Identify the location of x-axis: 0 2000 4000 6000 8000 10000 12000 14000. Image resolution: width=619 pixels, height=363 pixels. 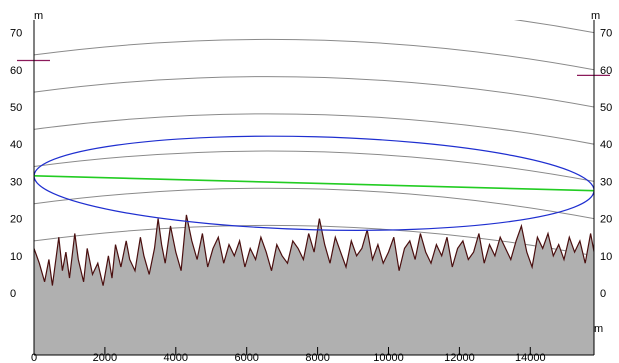
(288, 355).